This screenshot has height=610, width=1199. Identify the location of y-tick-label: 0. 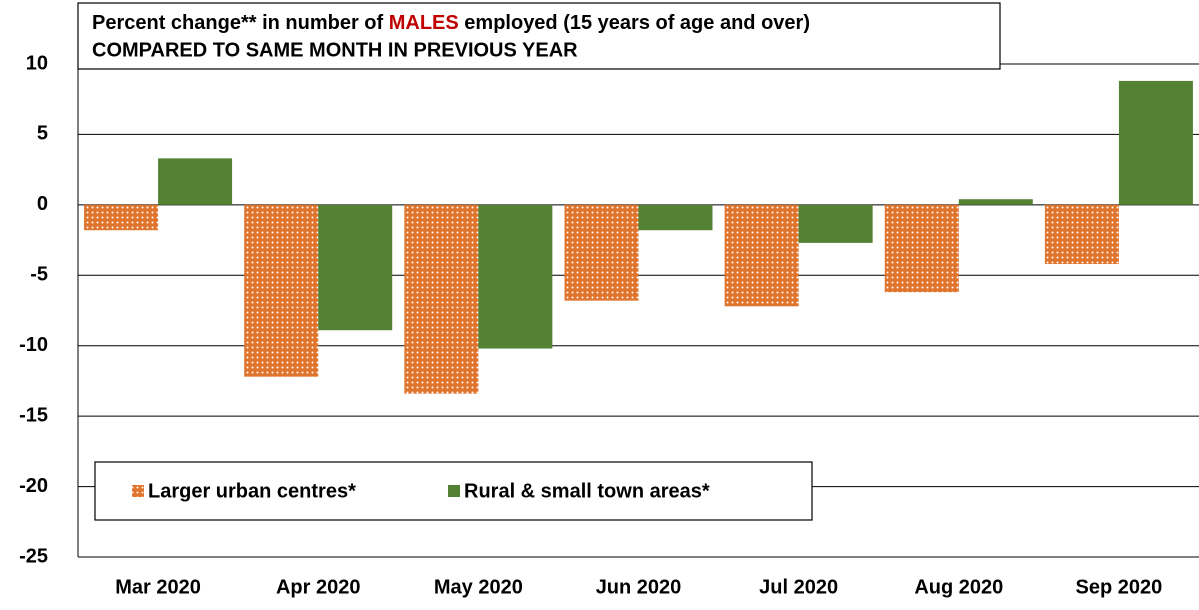
(42, 204).